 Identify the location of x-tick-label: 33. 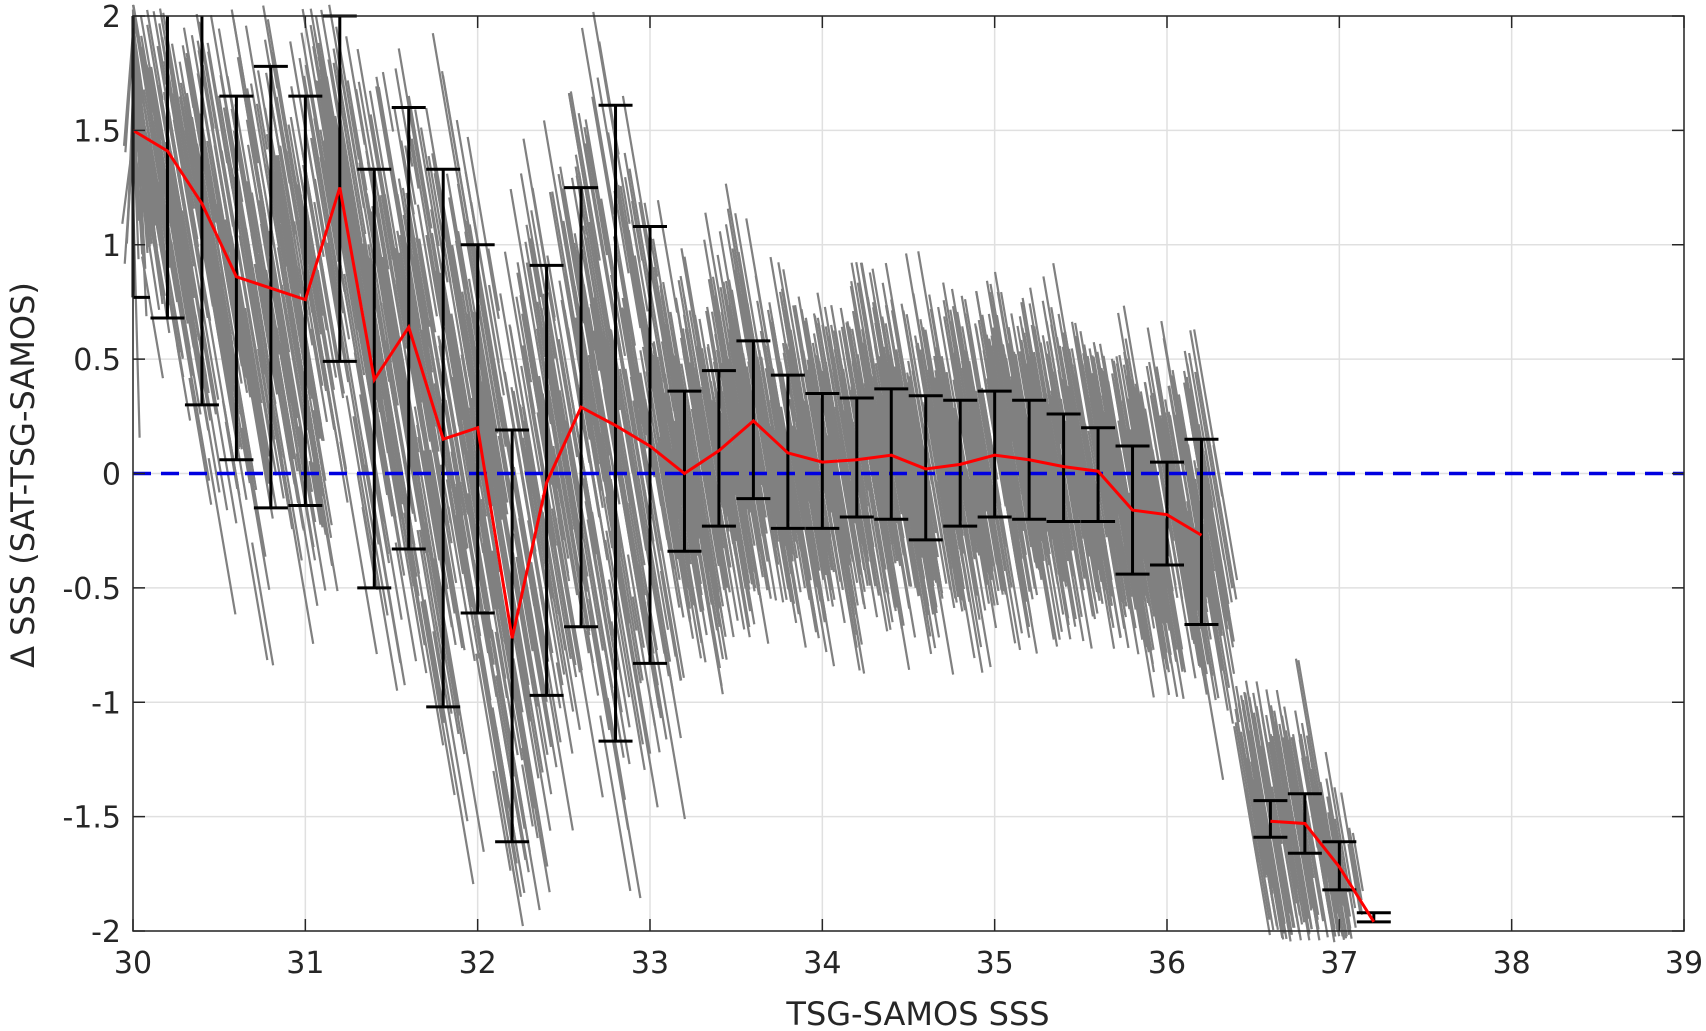
(650, 963).